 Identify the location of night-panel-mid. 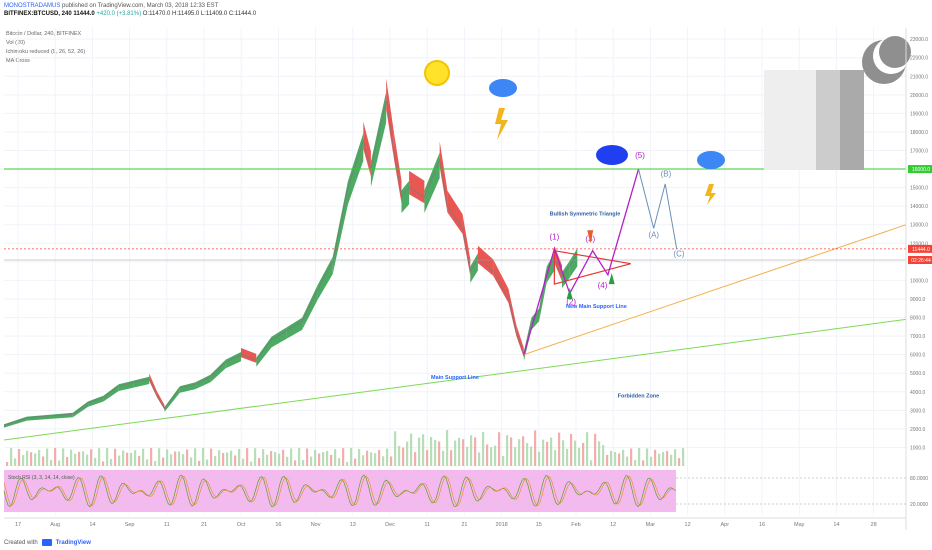
(828, 120).